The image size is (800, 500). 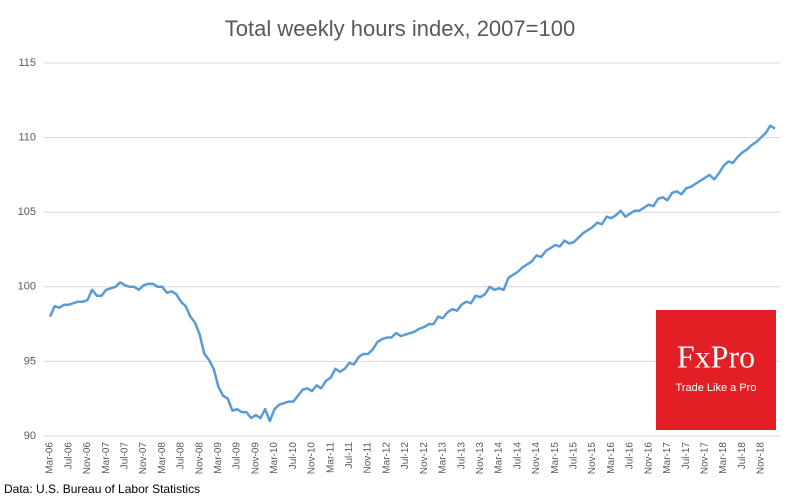 I want to click on y-tick-label: 110, so click(x=27, y=138).